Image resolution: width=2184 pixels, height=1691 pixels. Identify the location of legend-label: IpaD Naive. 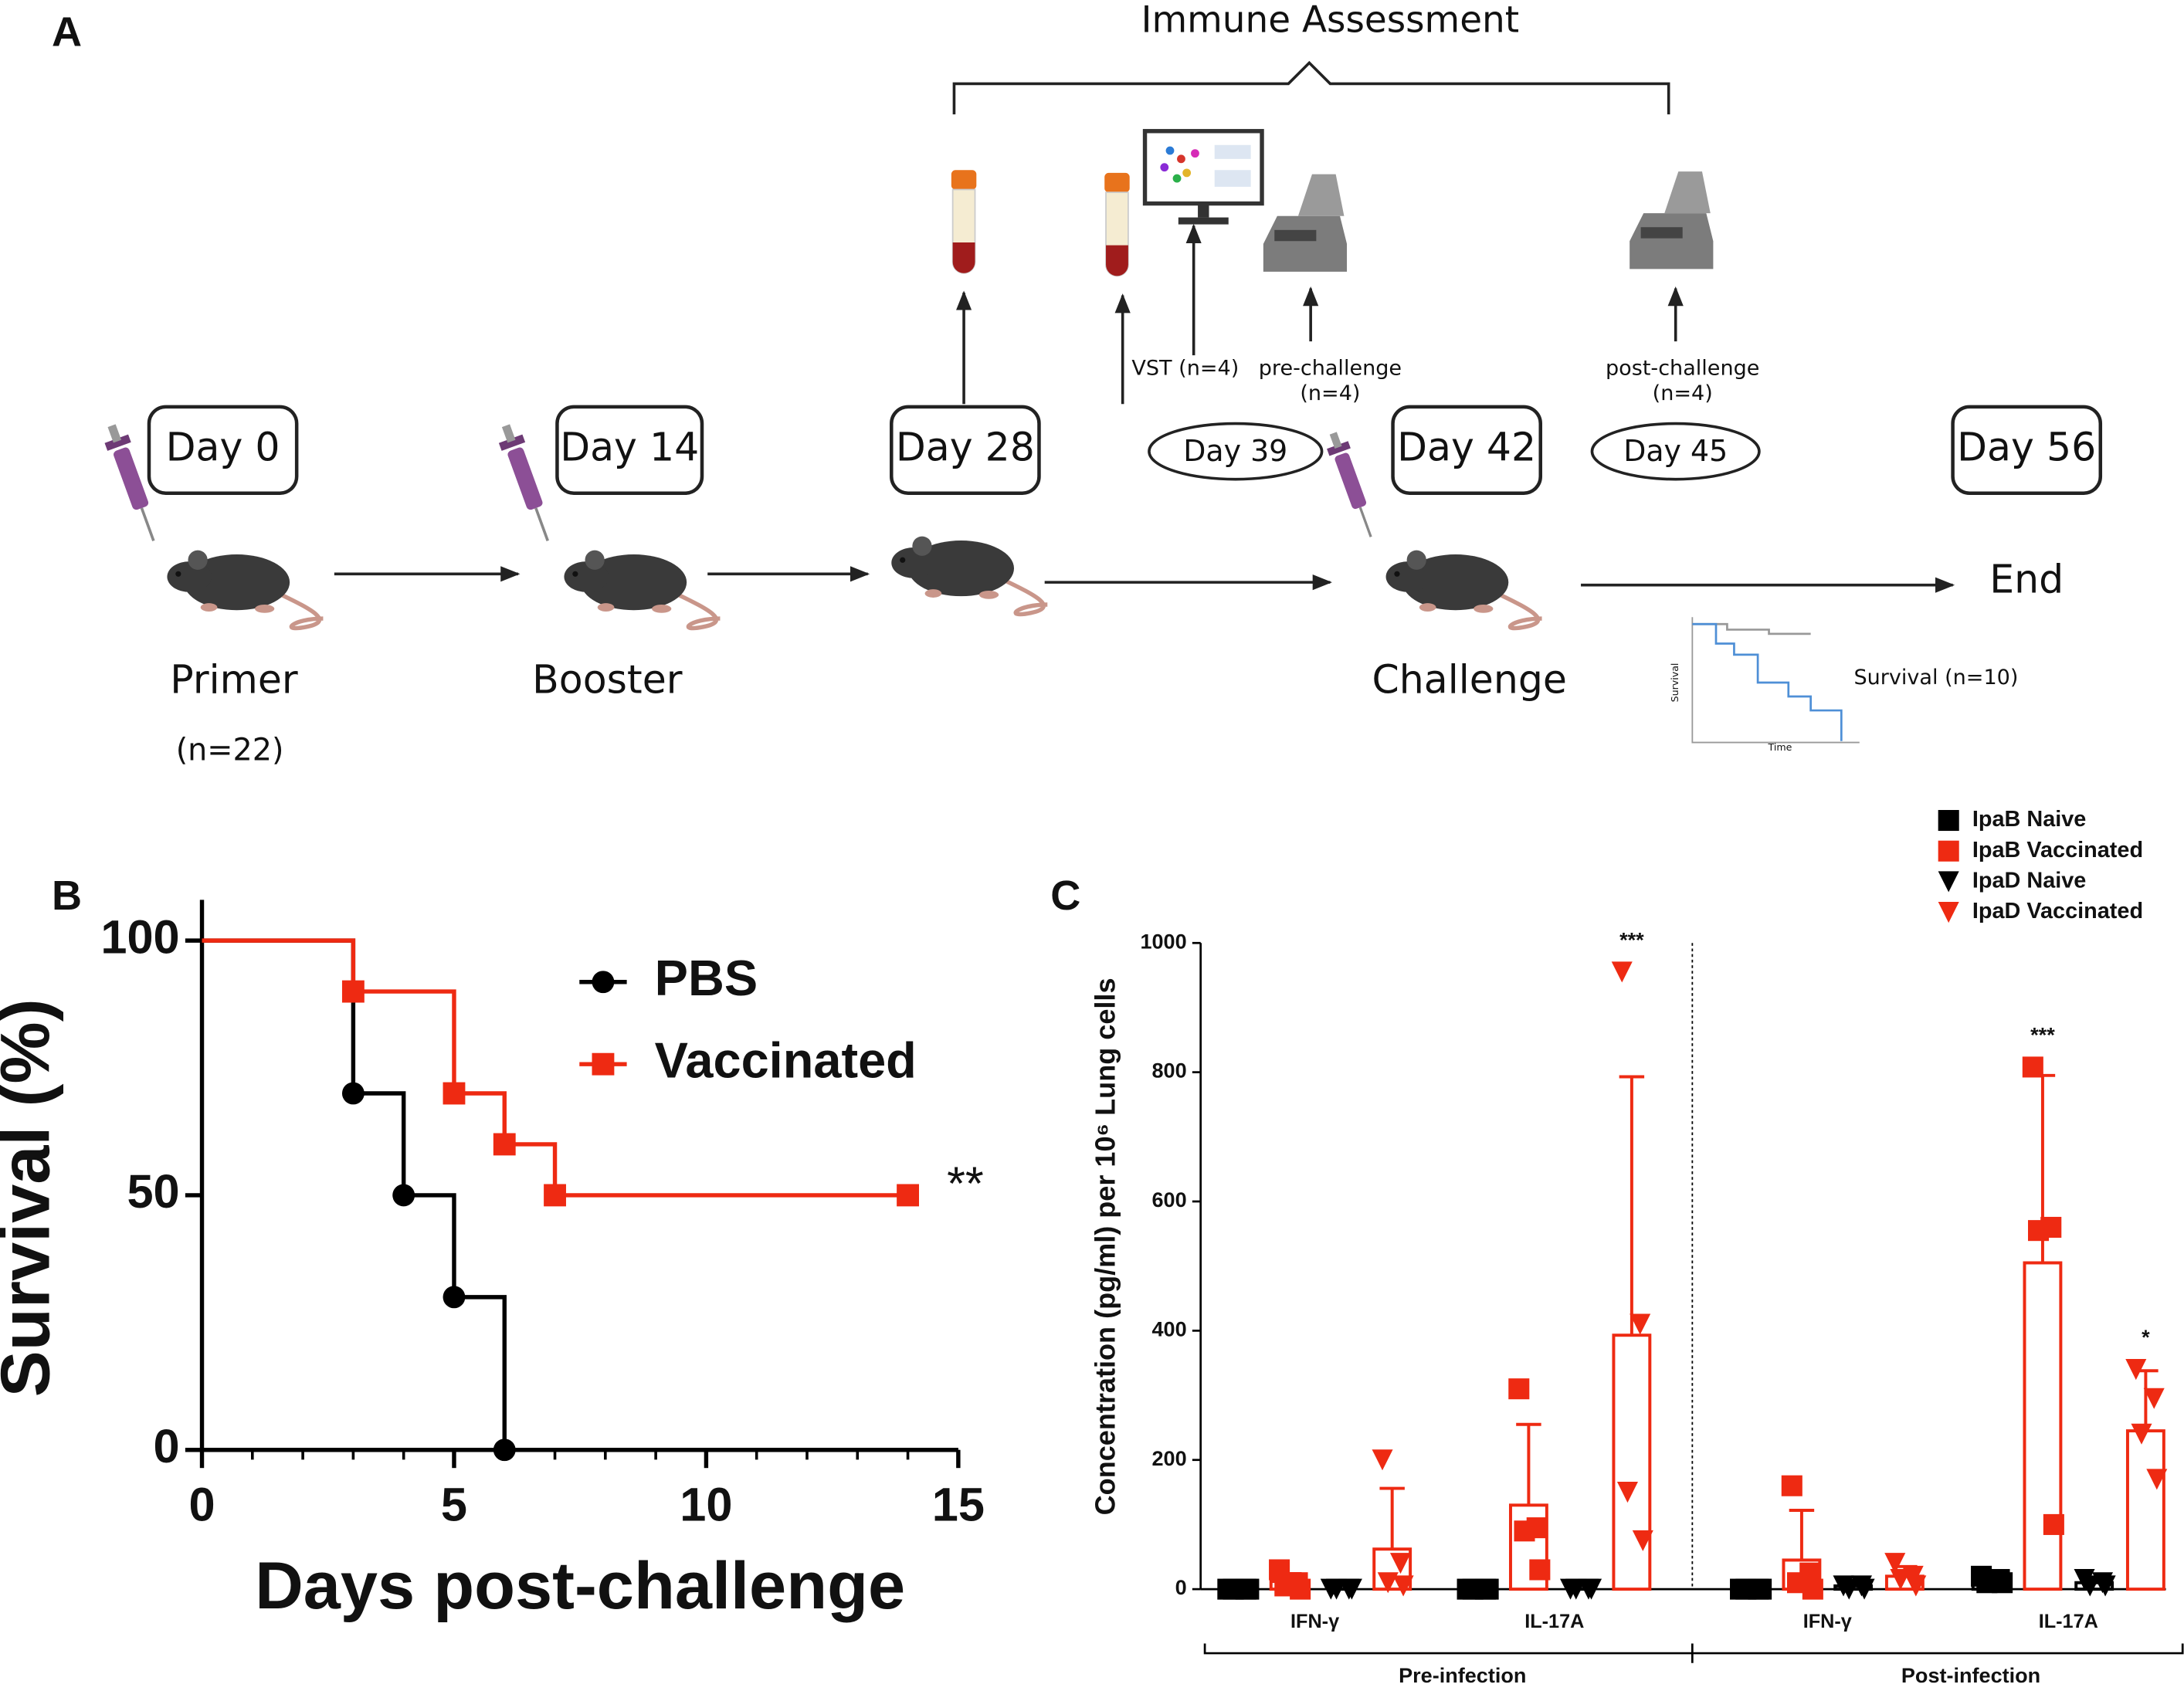
(2029, 881).